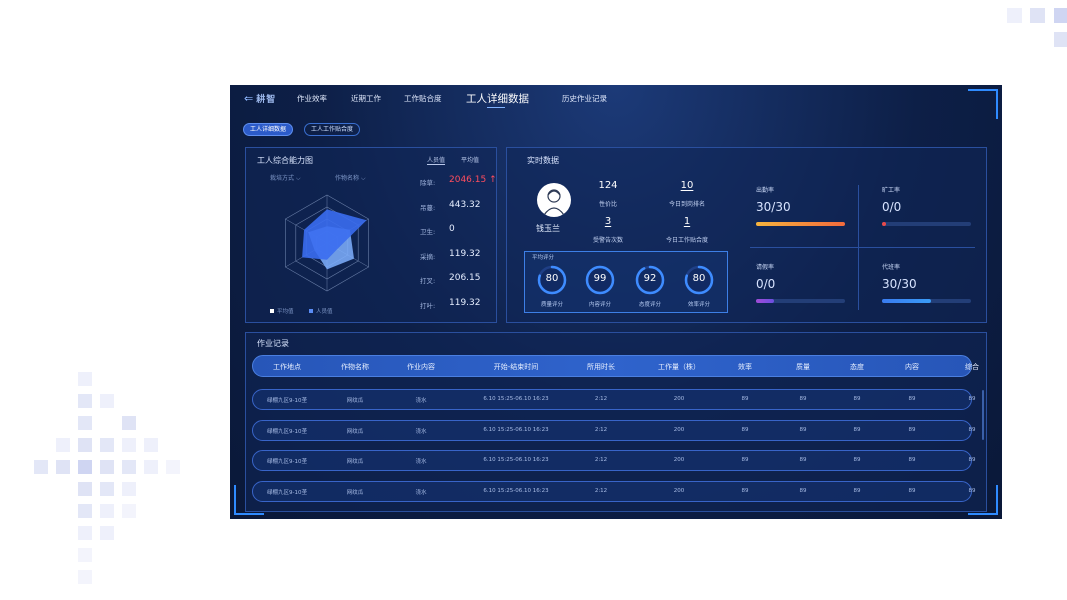 The image size is (1067, 600). What do you see at coordinates (601, 367) in the screenshot?
I see `table-header-cell: 所用时长` at bounding box center [601, 367].